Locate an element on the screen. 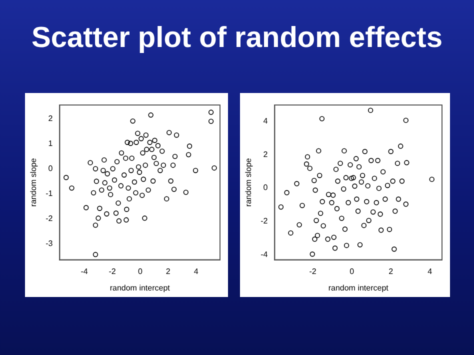 This screenshot has width=474, height=355. chart-title: Scatter plot of random effects is located at coordinates (237, 38).